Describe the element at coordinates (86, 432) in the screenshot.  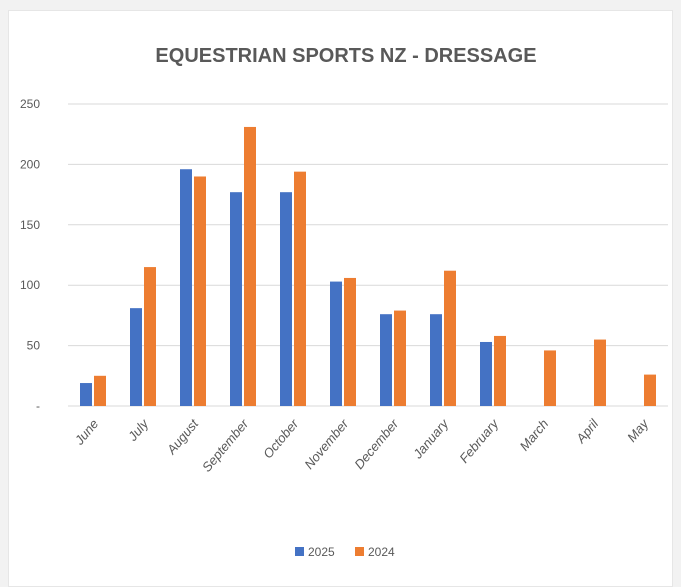
I see `x-tick-label: June` at that location.